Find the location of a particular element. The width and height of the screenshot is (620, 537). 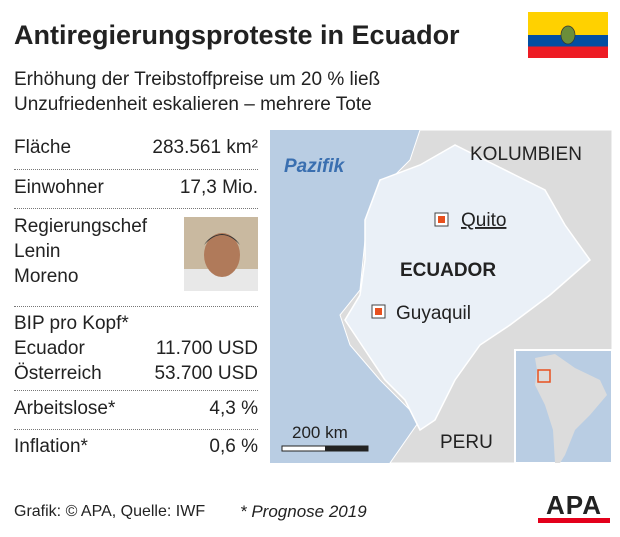

city-label: Quito is located at coordinates (483, 220).